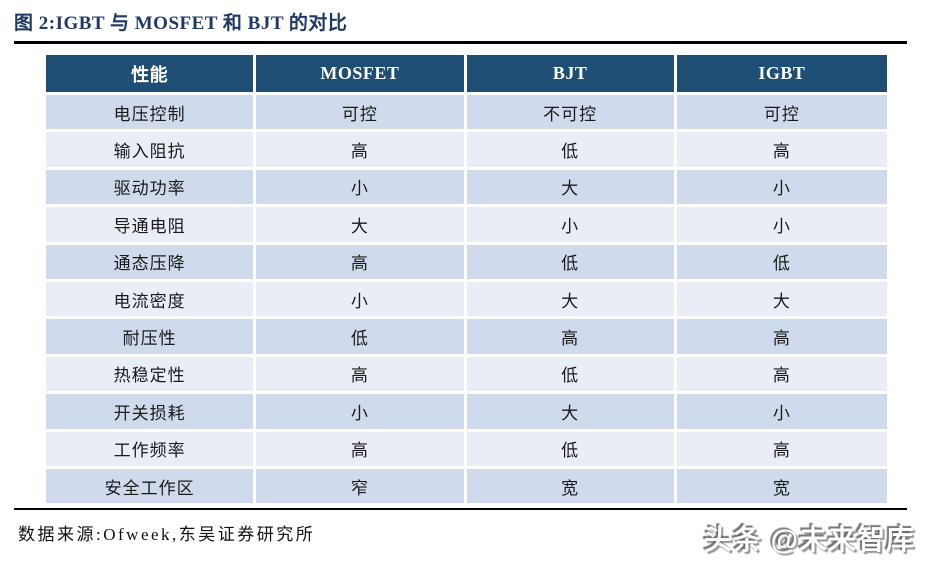 Image resolution: width=930 pixels, height=566 pixels. What do you see at coordinates (151, 114) in the screenshot?
I see `row-label-cell: 电压控制` at bounding box center [151, 114].